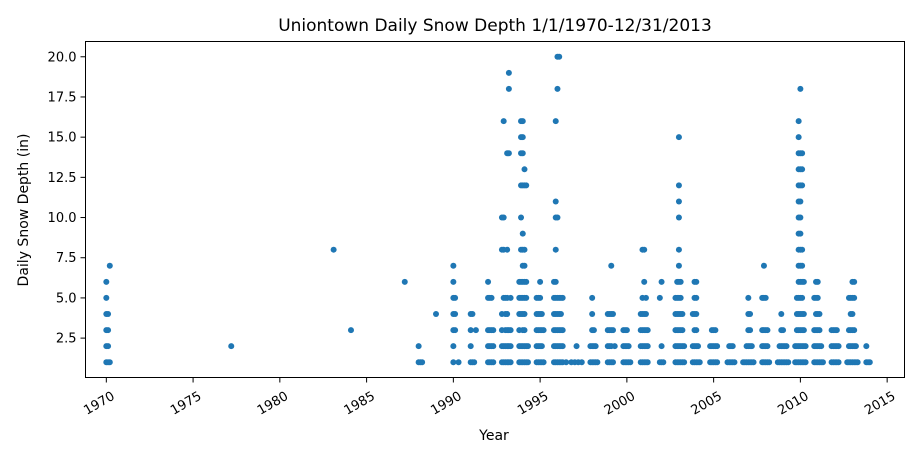 The width and height of the screenshot is (920, 460). What do you see at coordinates (66, 298) in the screenshot?
I see `y-tick-label: 5.0` at bounding box center [66, 298].